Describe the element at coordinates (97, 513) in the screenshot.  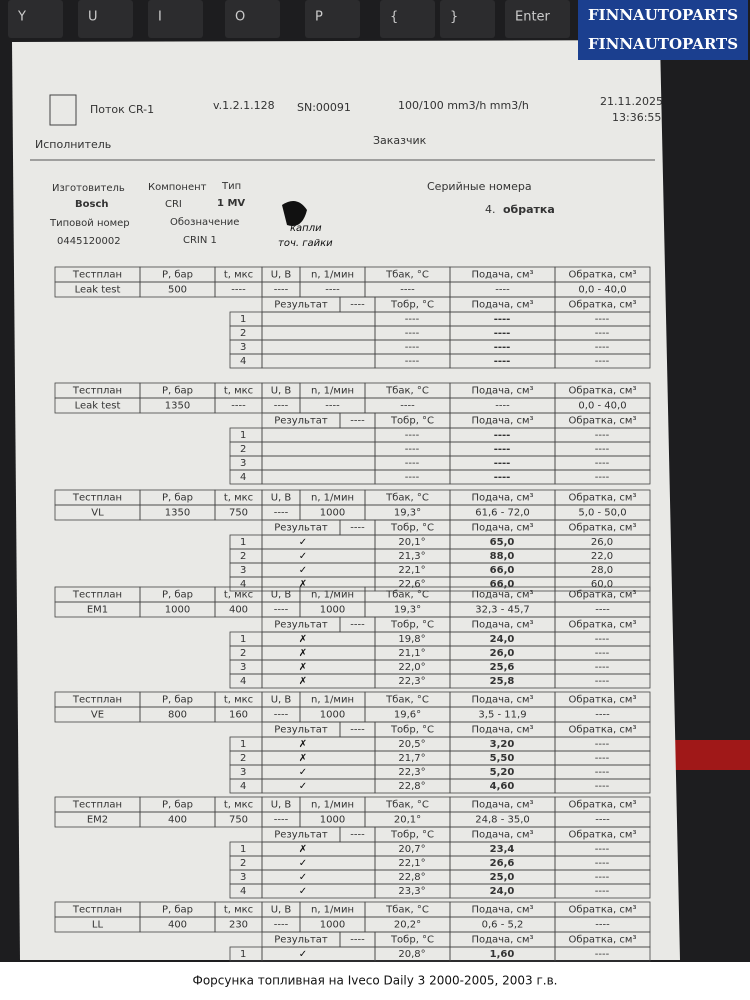
I see `cell-value: VL` at that location.